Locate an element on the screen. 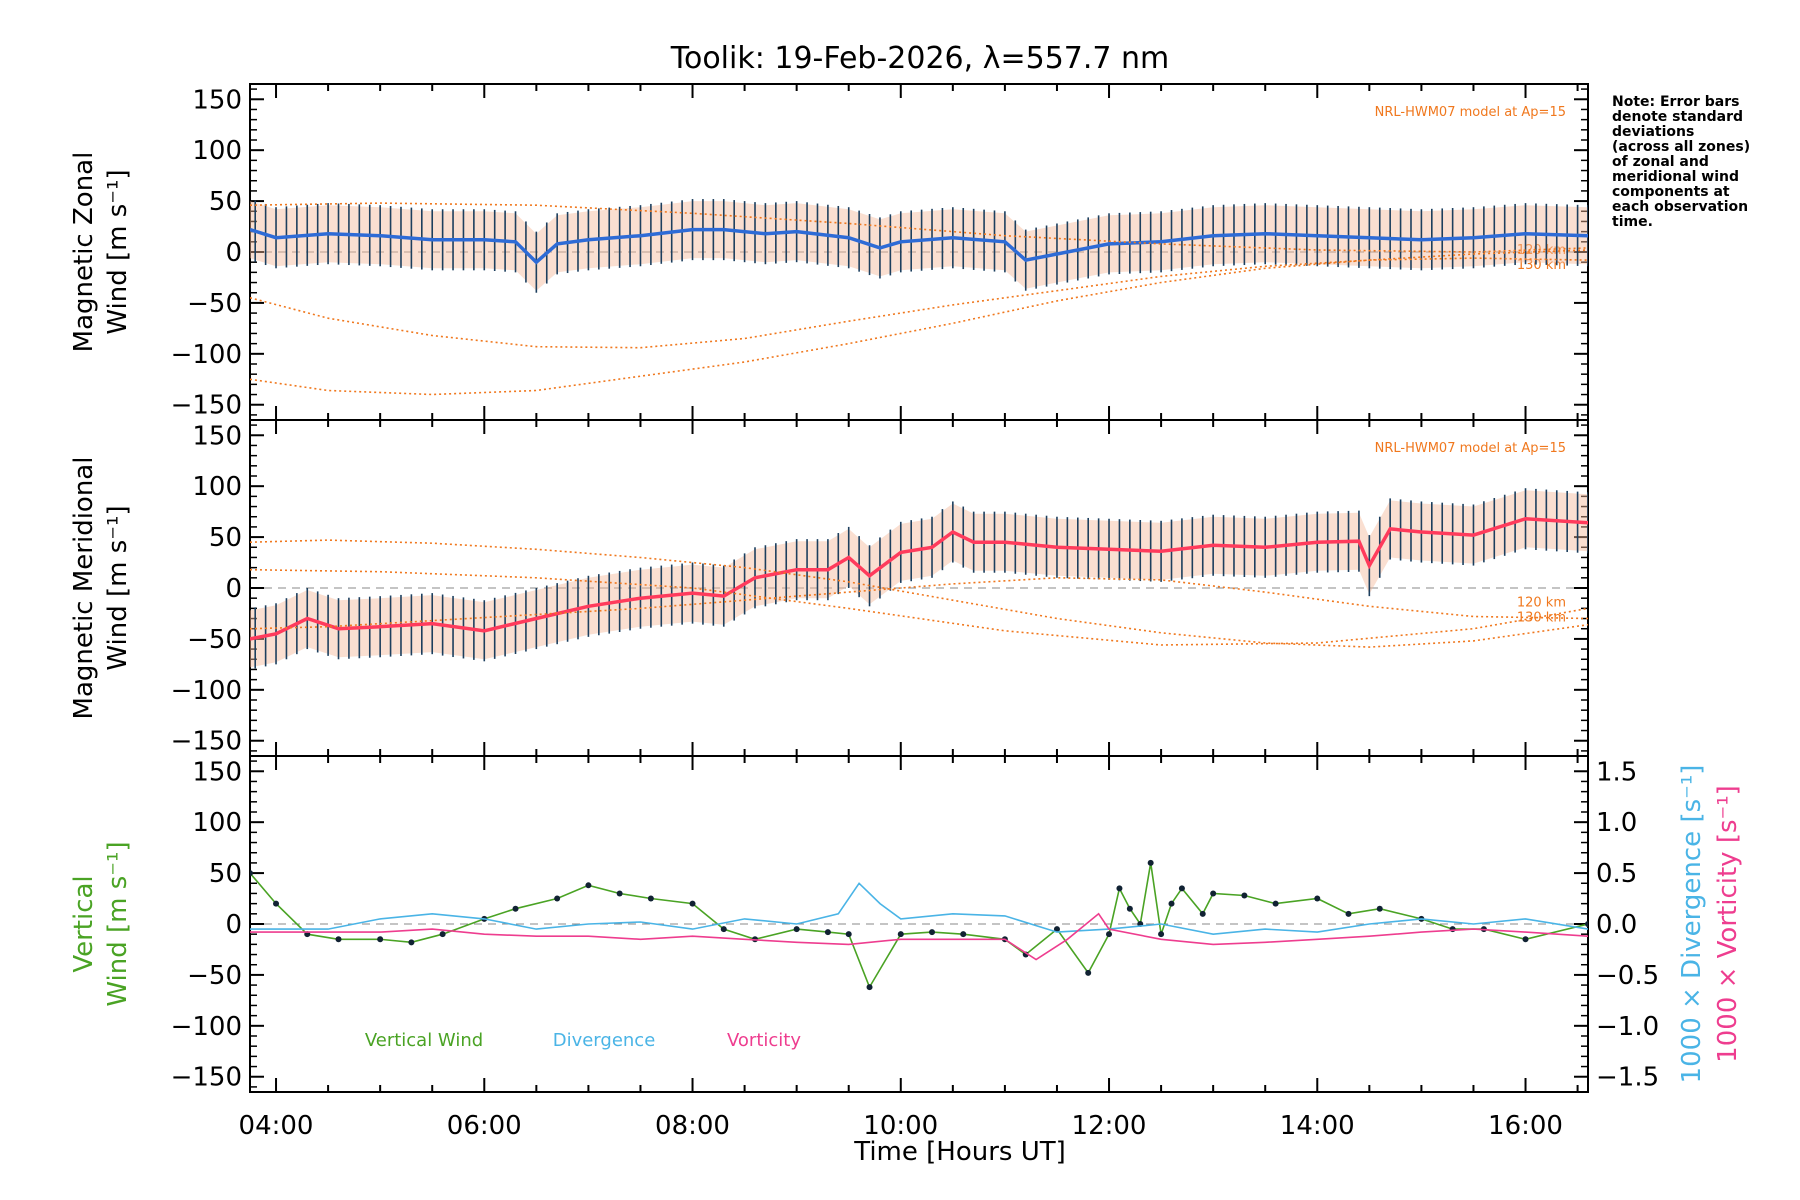  note-line: denote standard is located at coordinates (1677, 117).